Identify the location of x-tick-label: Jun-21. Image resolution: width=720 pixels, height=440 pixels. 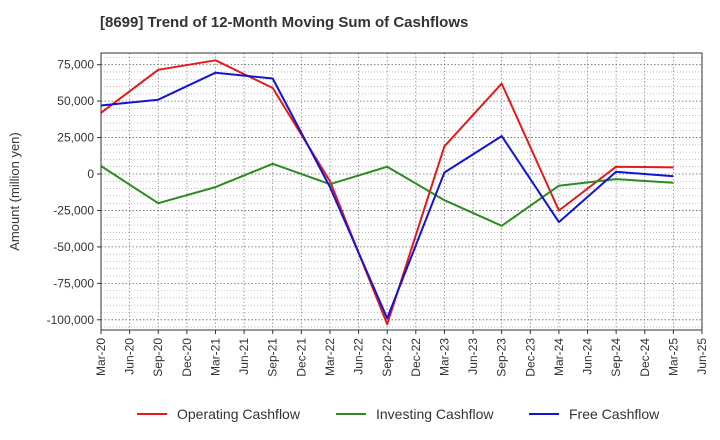
(244, 356).